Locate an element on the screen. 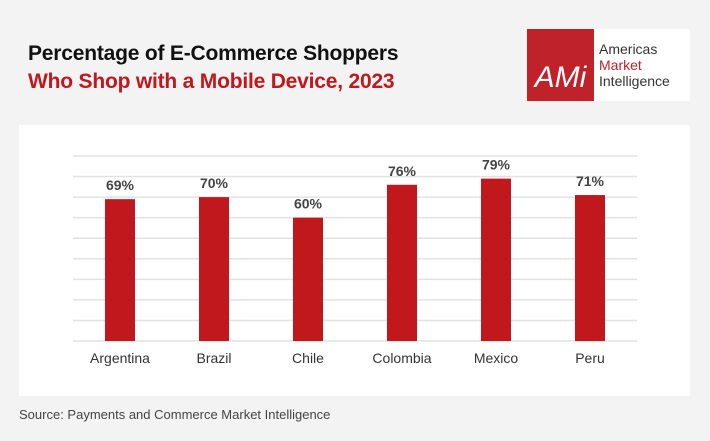 The width and height of the screenshot is (710, 441). data-label: 71% is located at coordinates (590, 181).